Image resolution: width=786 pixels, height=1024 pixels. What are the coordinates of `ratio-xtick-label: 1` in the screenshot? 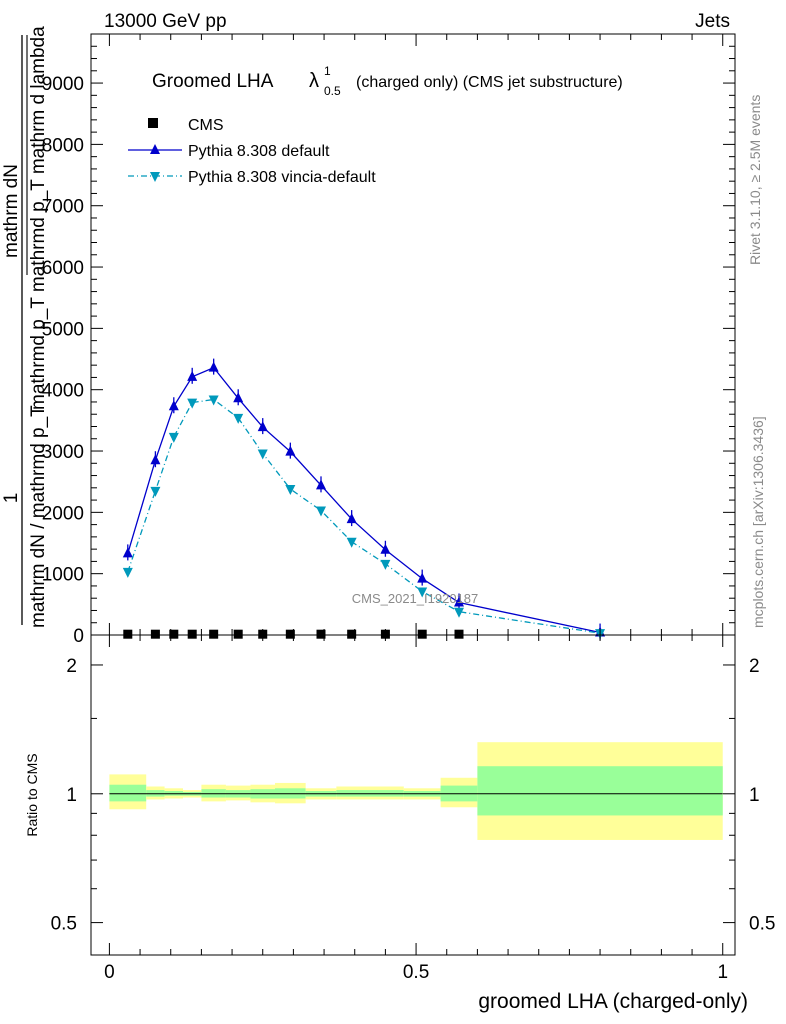 It's located at (722, 972).